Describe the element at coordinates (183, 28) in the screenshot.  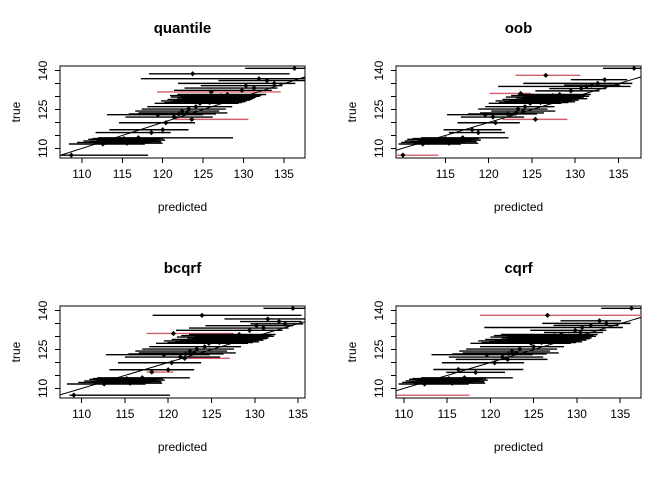
I see `panel-title: quantile` at that location.